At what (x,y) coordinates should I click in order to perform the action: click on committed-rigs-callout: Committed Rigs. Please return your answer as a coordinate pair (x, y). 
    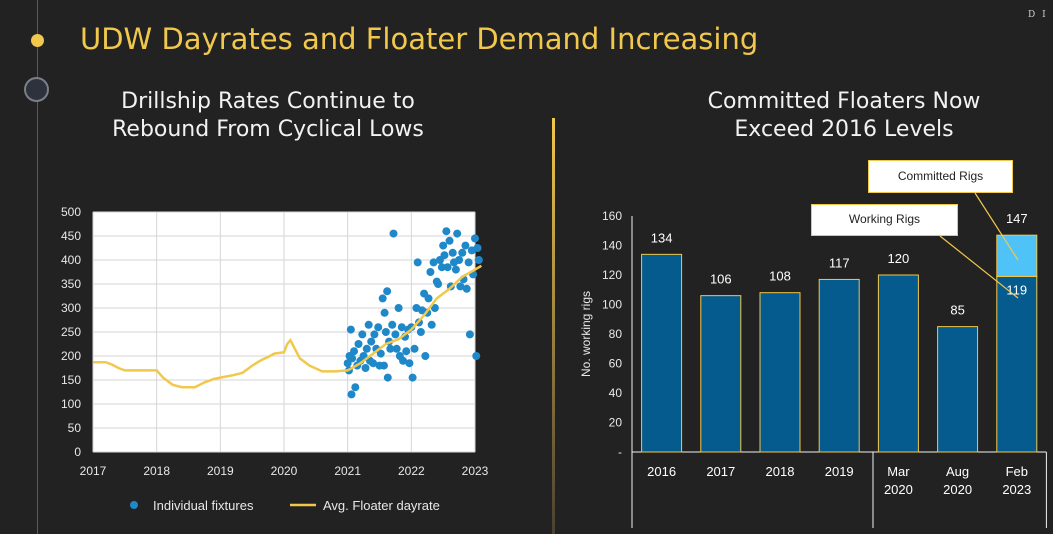
    Looking at the image, I should click on (940, 176).